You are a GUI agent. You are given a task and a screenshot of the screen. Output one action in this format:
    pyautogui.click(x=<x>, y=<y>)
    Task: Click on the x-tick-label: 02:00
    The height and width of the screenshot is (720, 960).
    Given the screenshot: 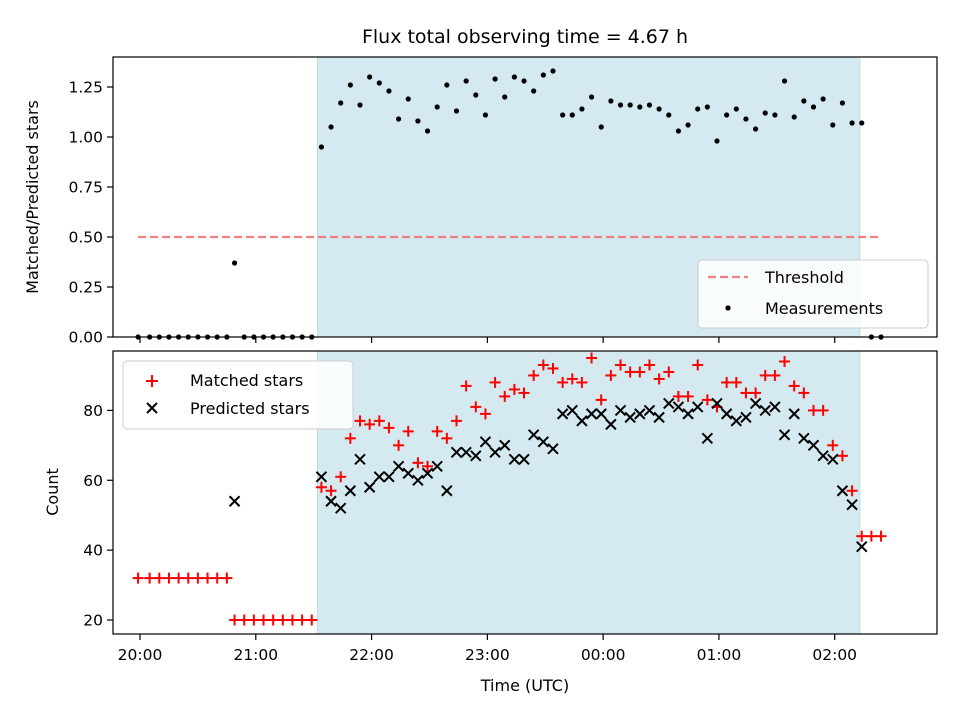 What is the action you would take?
    pyautogui.click(x=834, y=655)
    